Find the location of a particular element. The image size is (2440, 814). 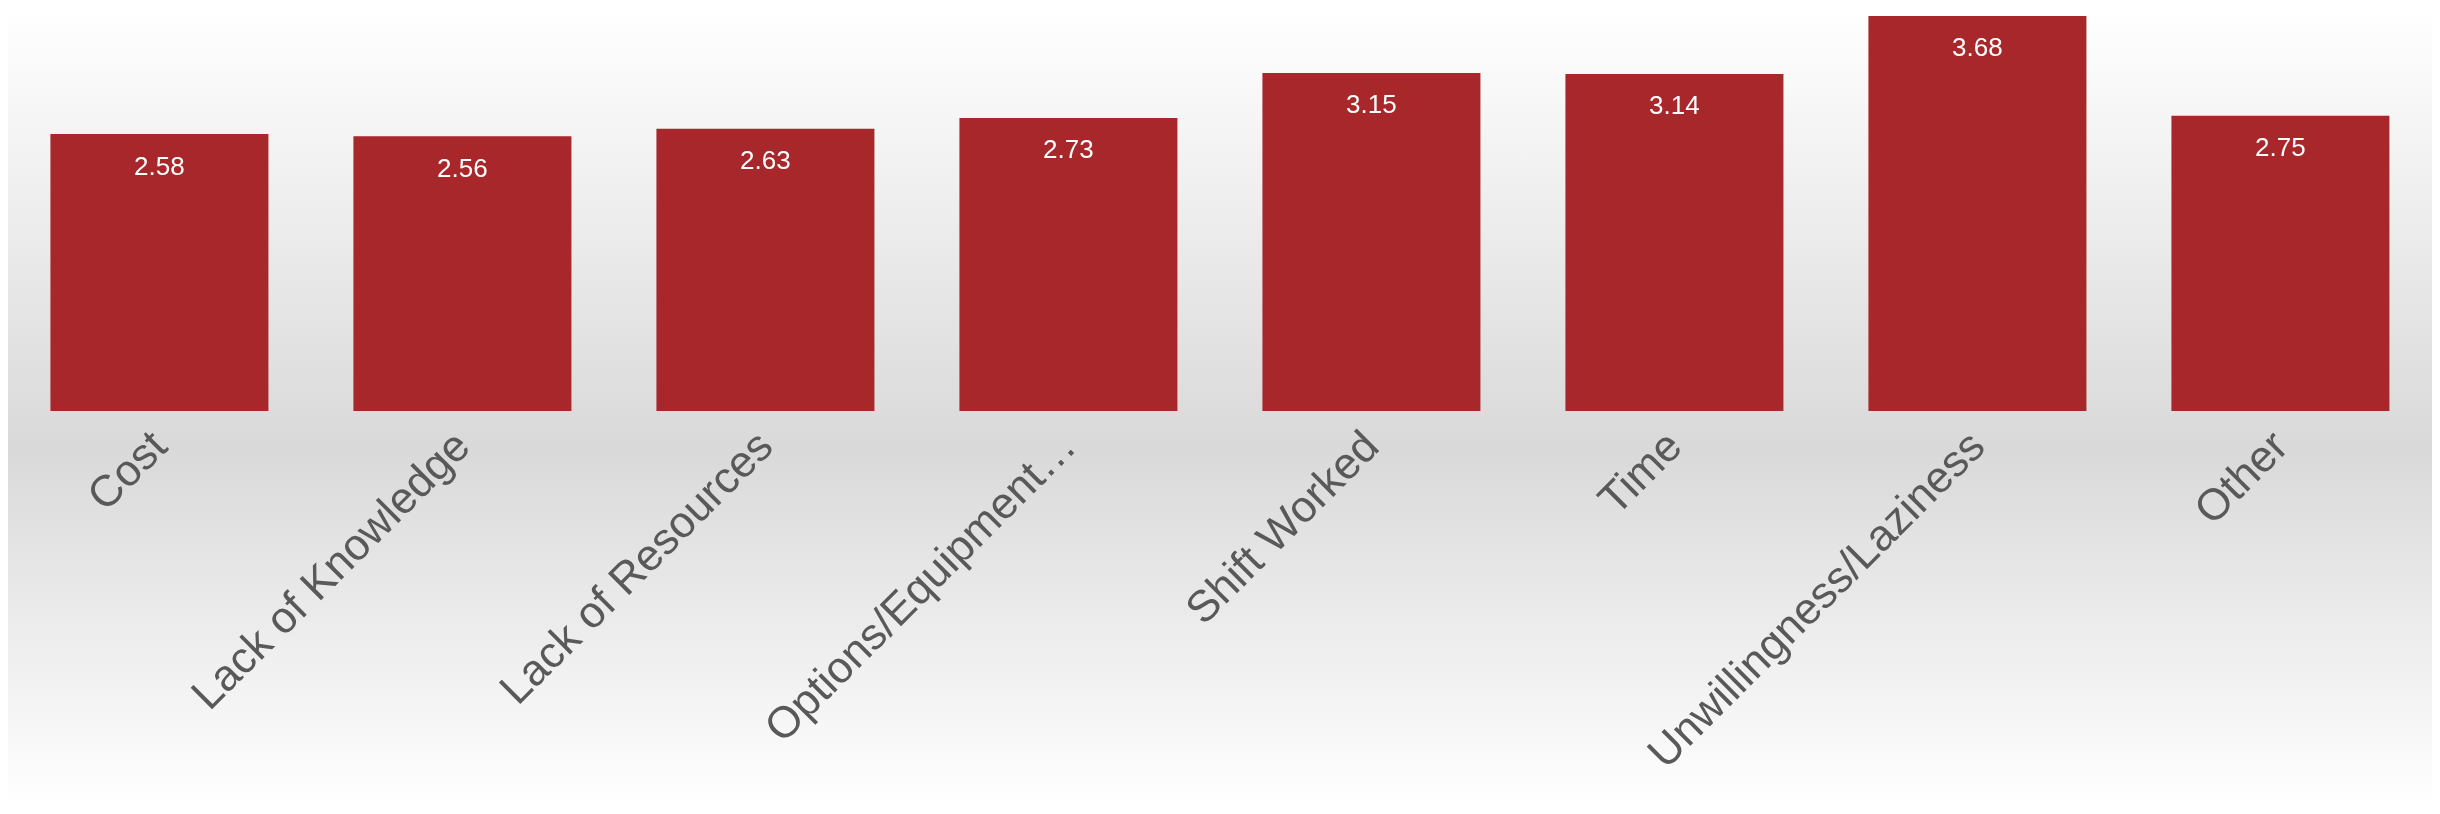

data-label: 2.75 is located at coordinates (2280, 147).